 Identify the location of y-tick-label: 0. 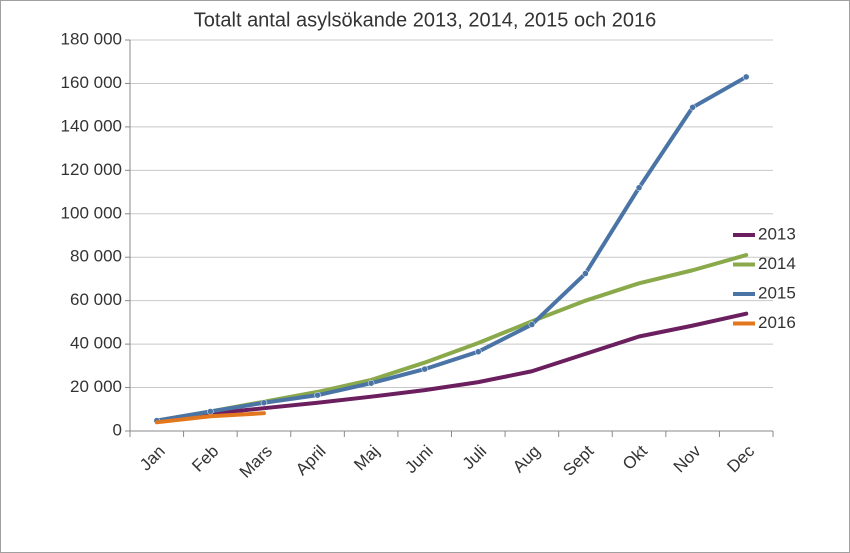
(117, 429).